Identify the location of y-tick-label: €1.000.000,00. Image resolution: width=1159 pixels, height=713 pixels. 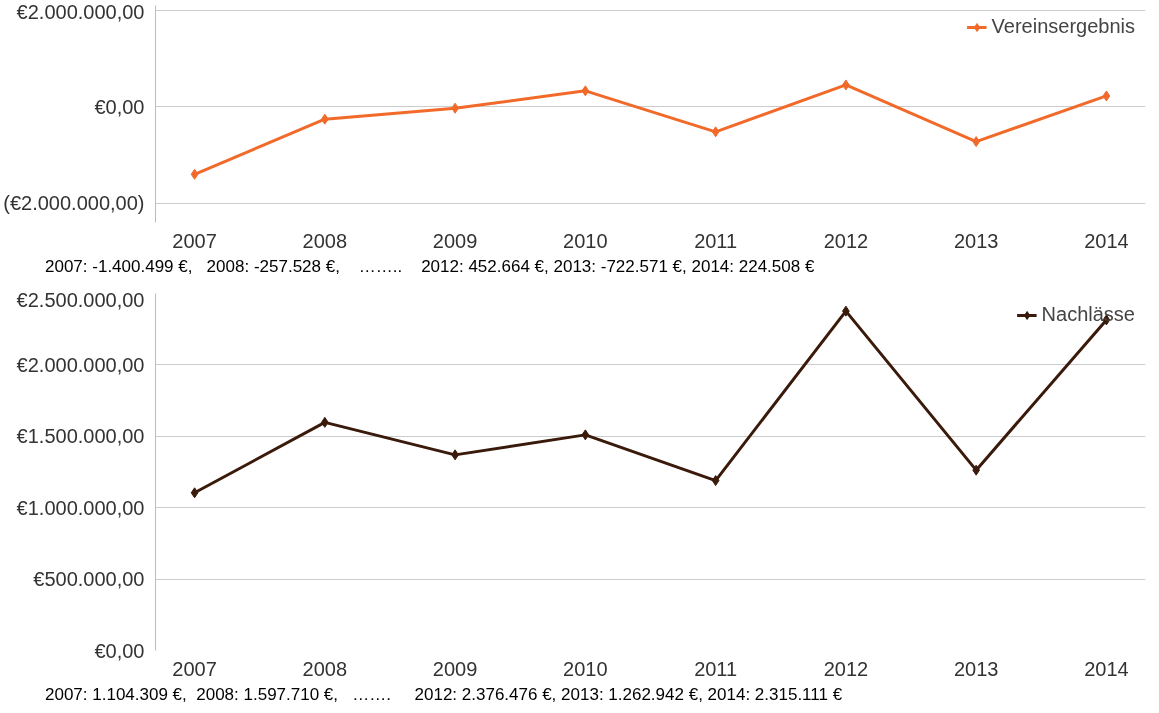
(80, 507).